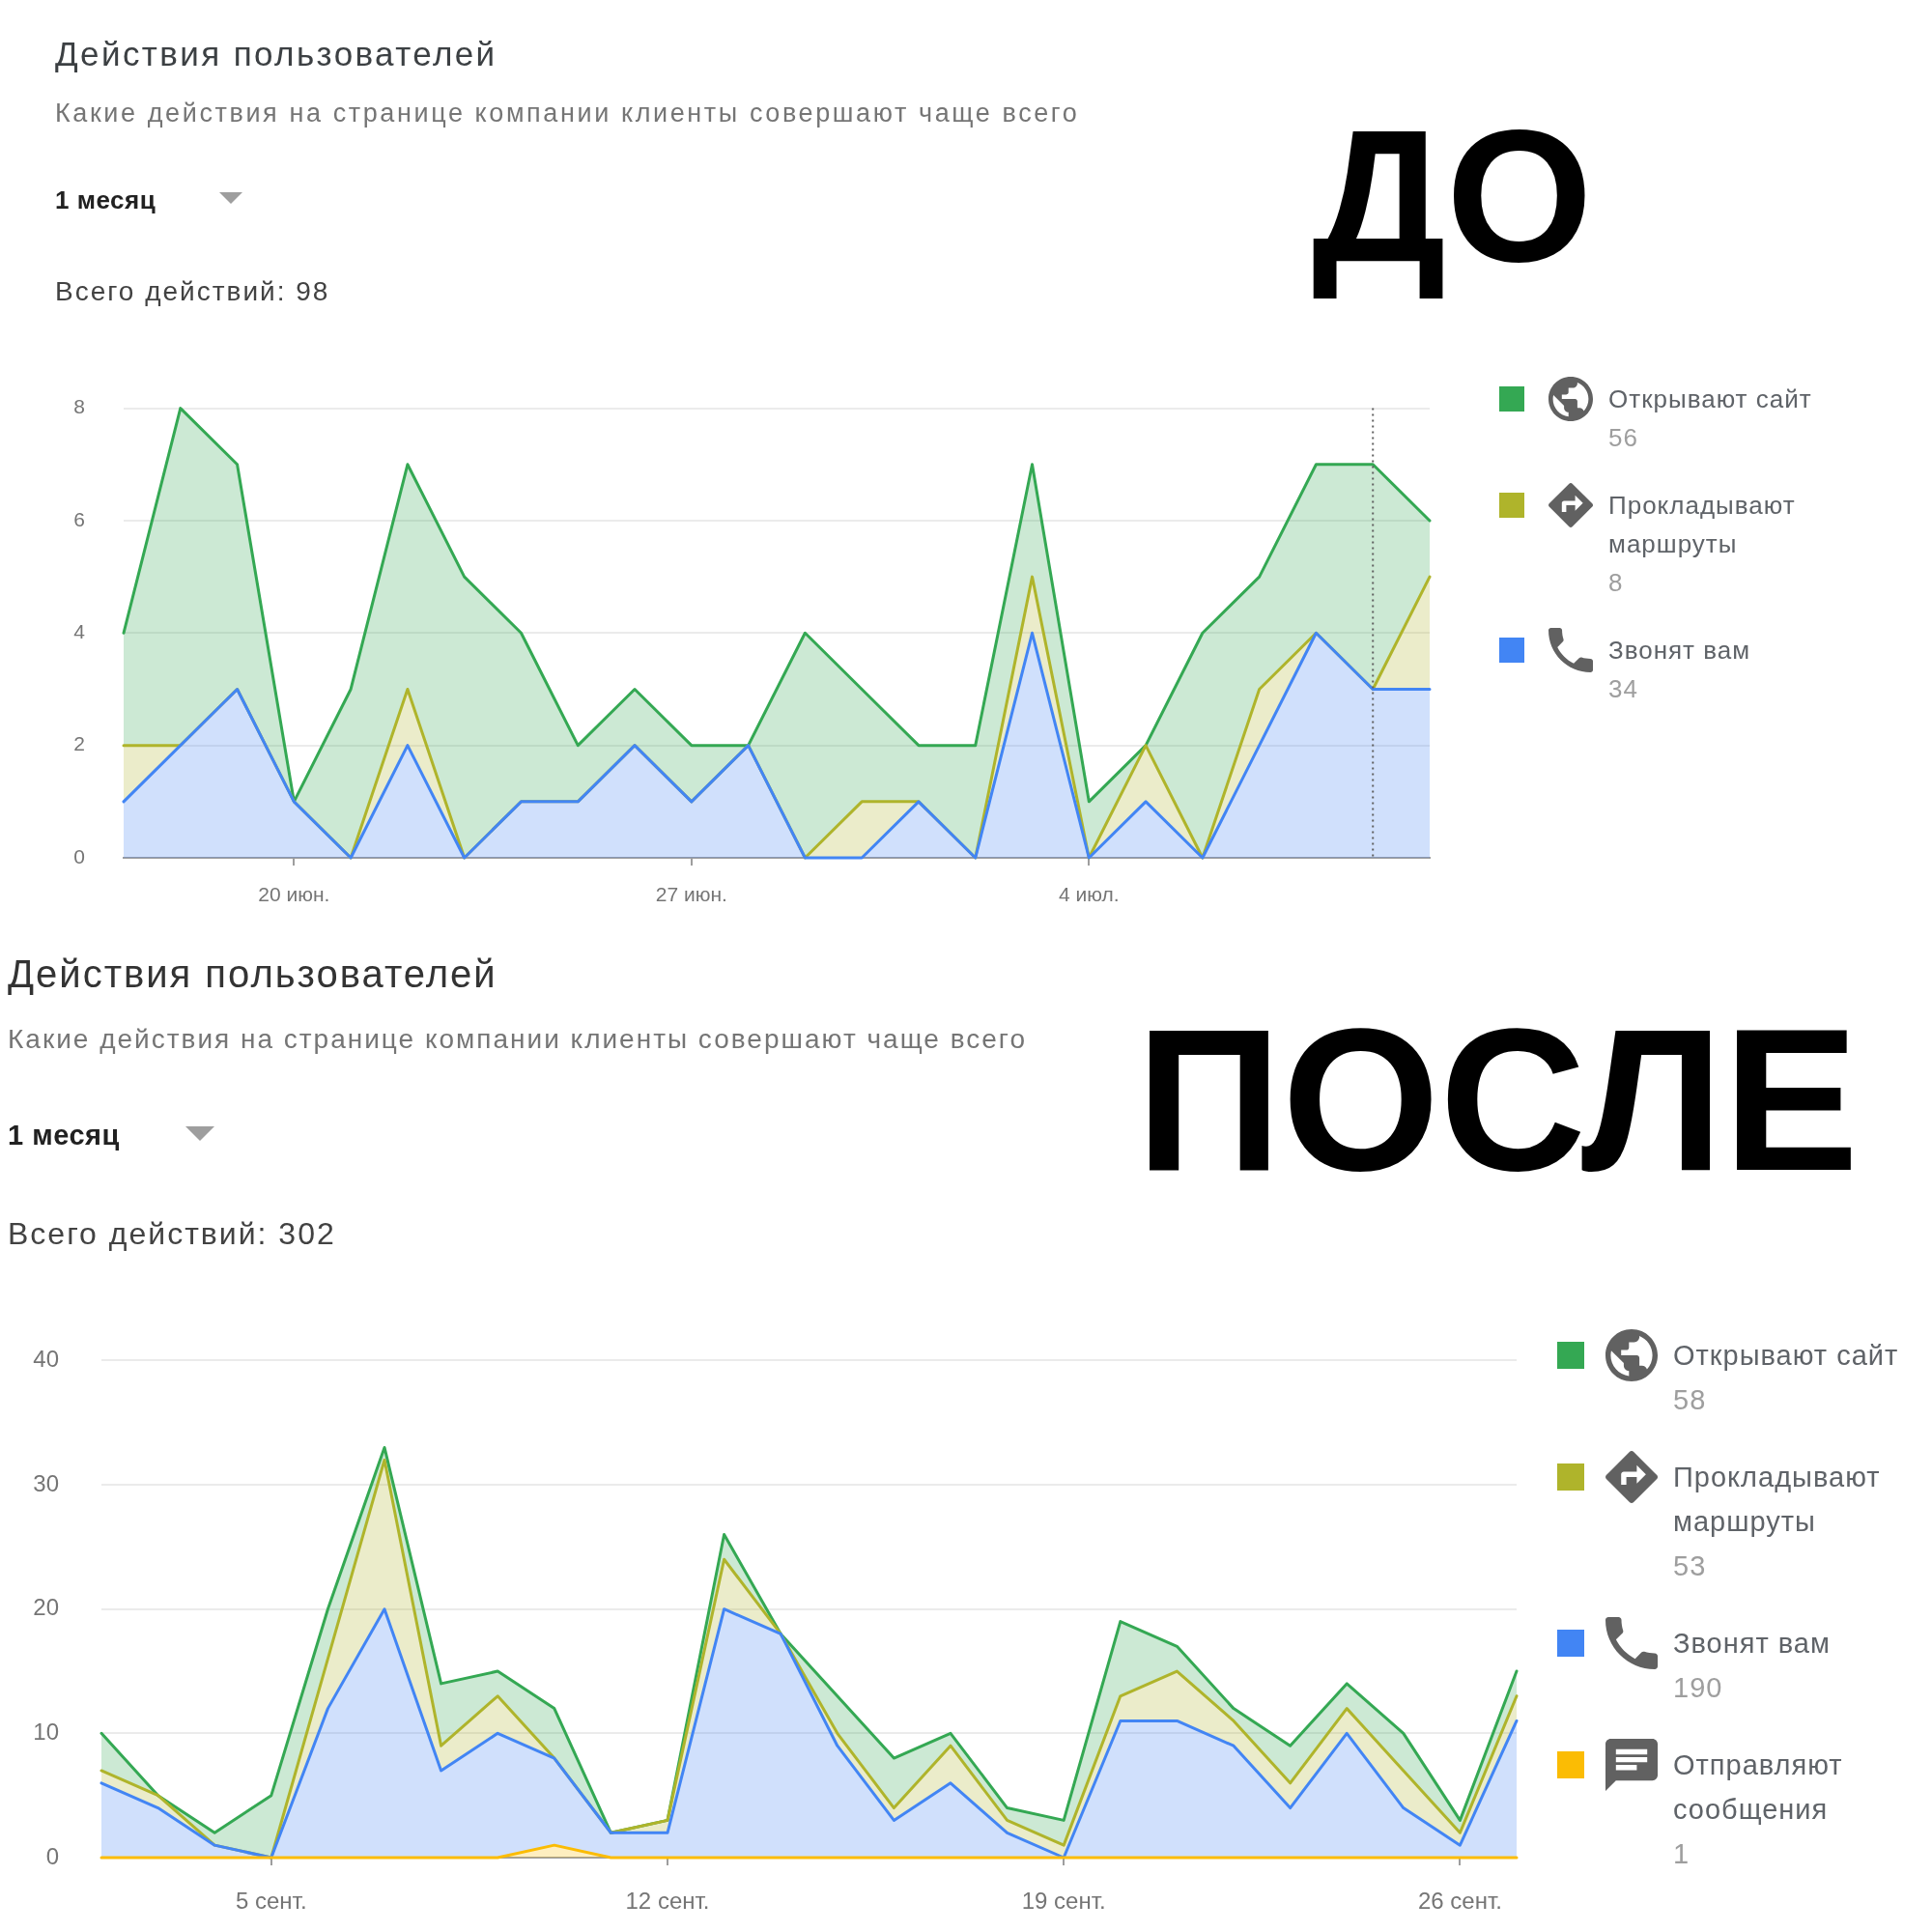 The width and height of the screenshot is (1932, 1932). Describe the element at coordinates (1623, 689) in the screenshot. I see `text: 34` at that location.